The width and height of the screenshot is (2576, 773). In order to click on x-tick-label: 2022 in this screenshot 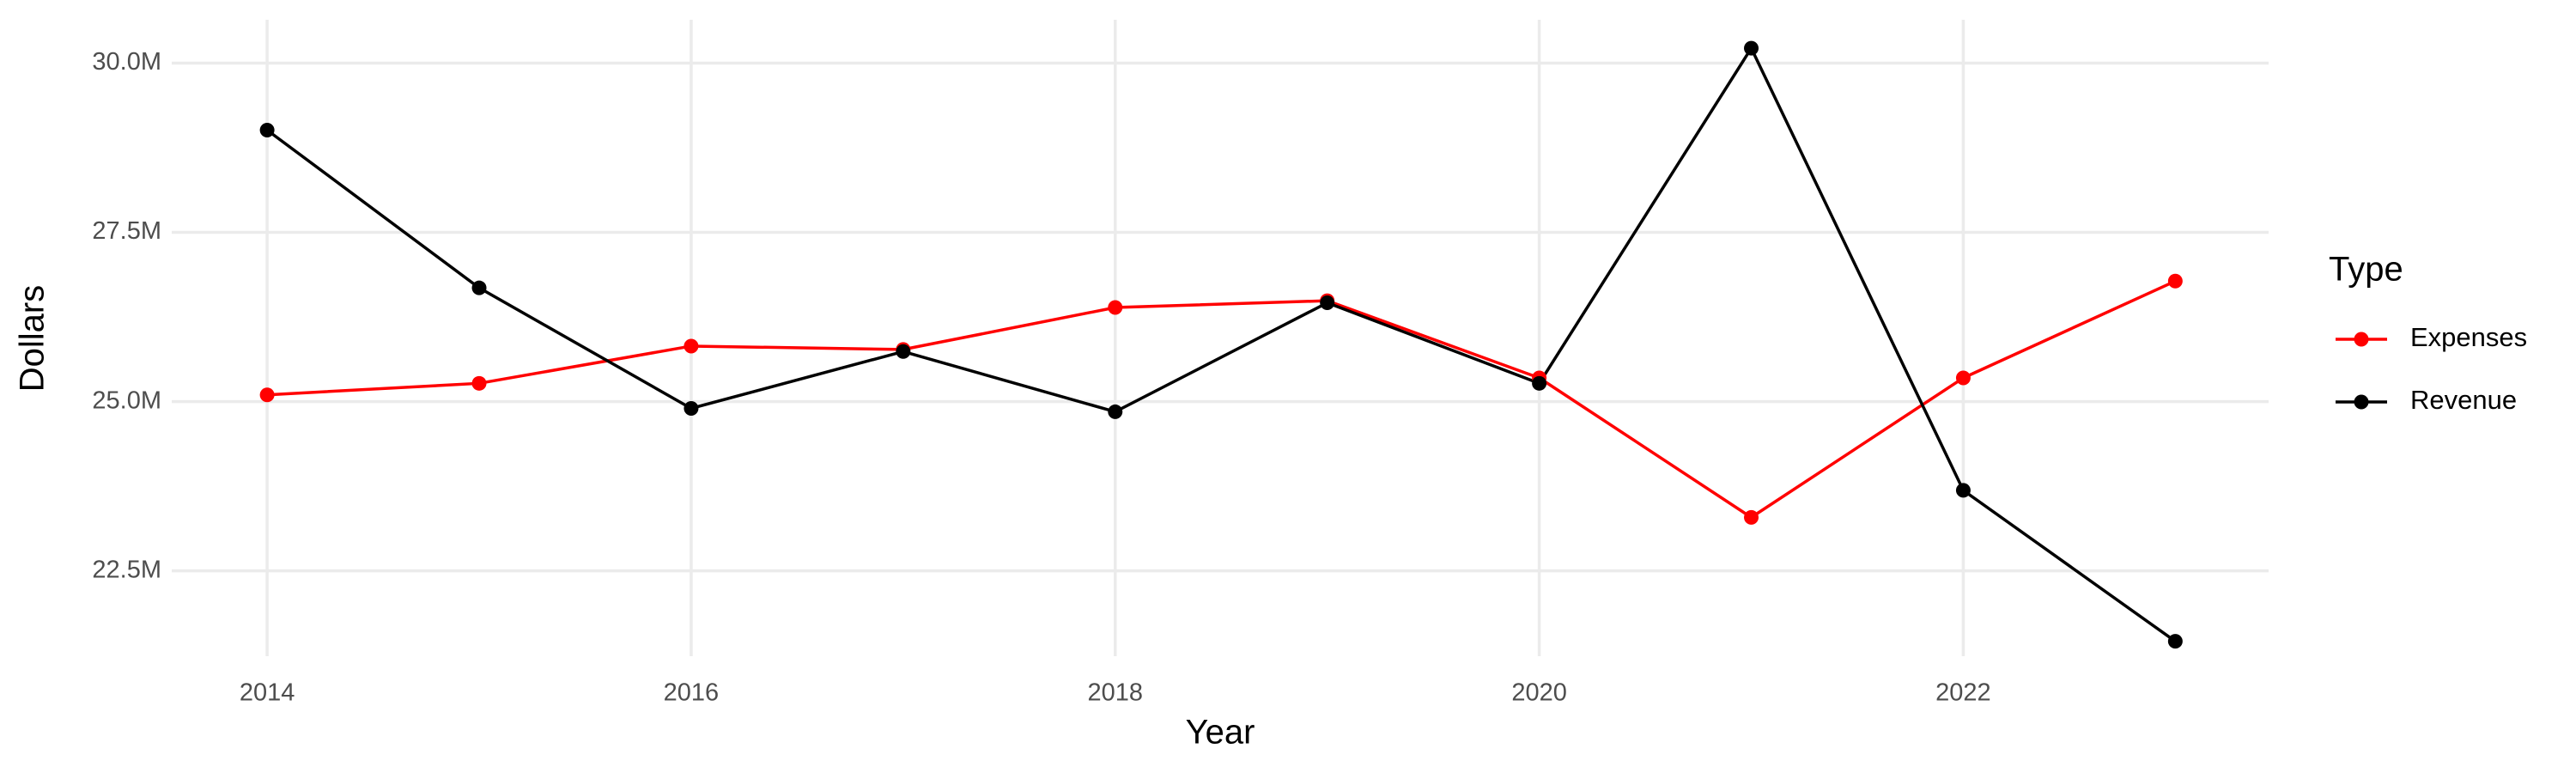, I will do `click(1963, 693)`.